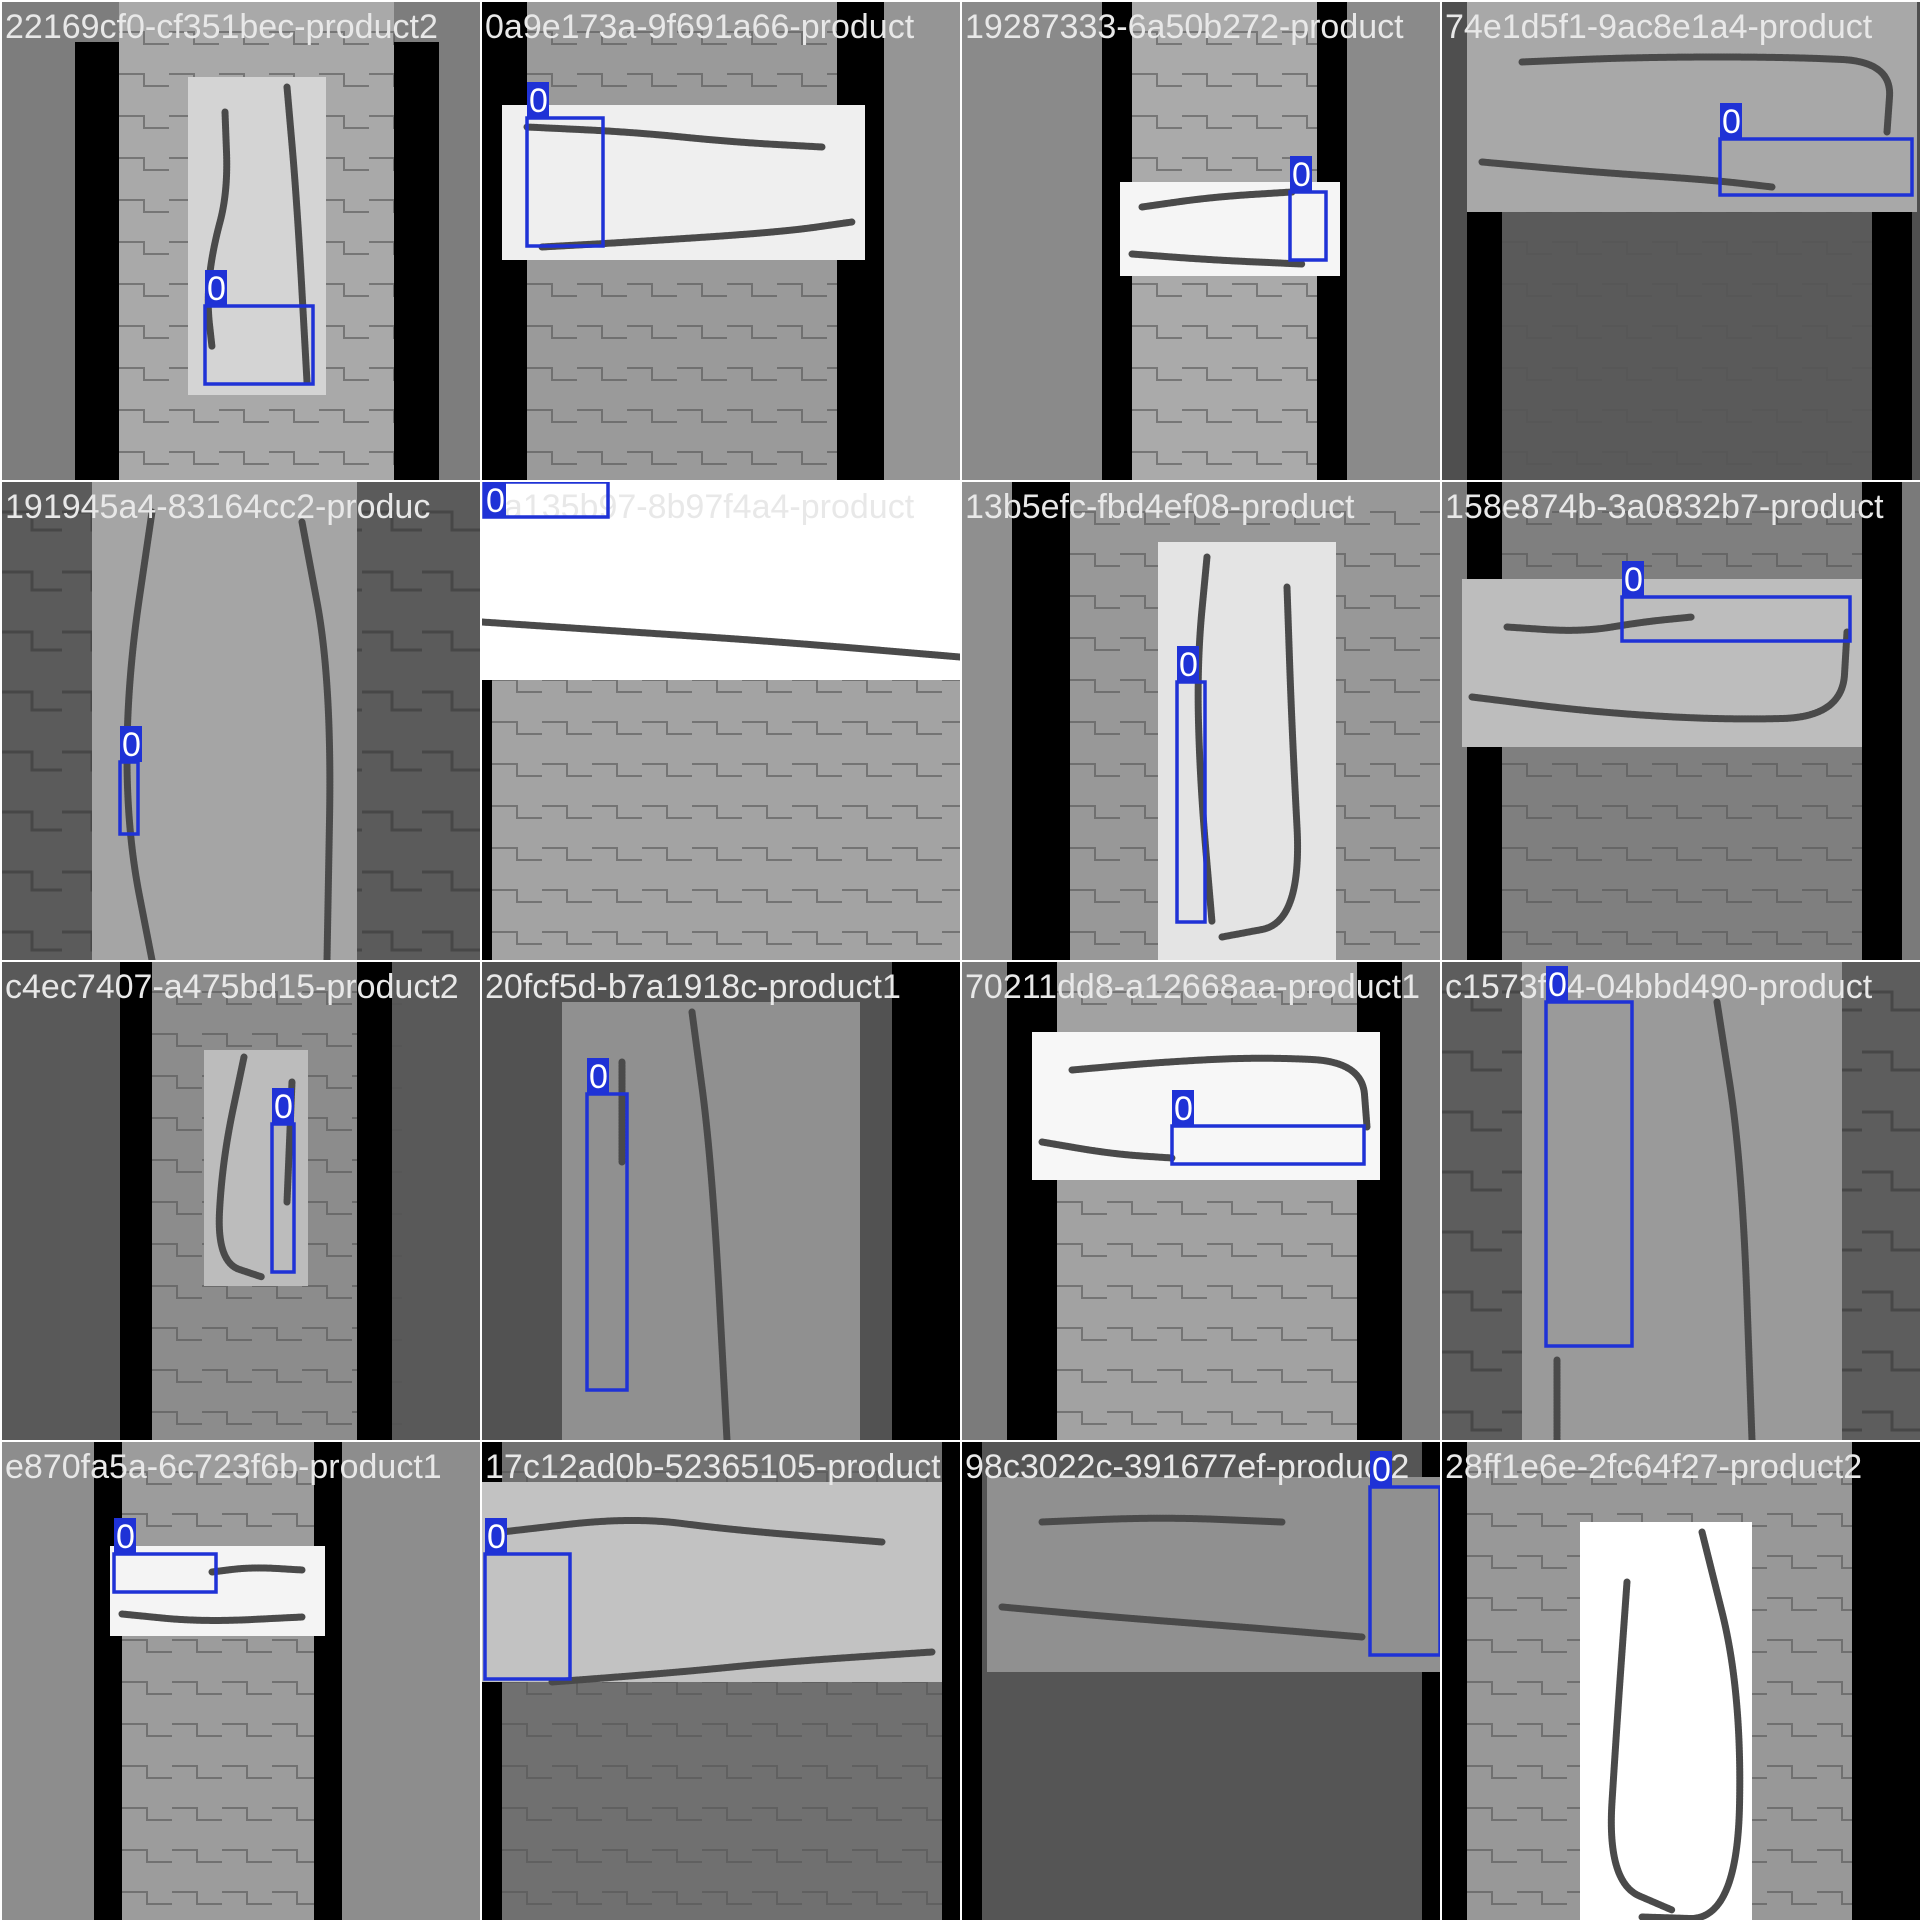  I want to click on tile-caption: c1573f04-04bbd490-product, so click(1659, 987).